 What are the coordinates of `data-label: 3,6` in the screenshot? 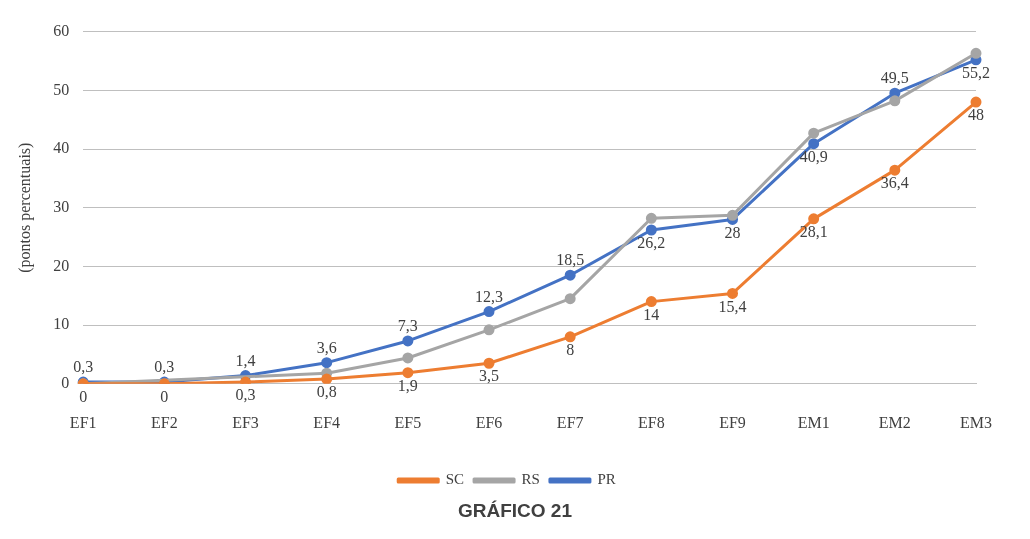 It's located at (326, 347).